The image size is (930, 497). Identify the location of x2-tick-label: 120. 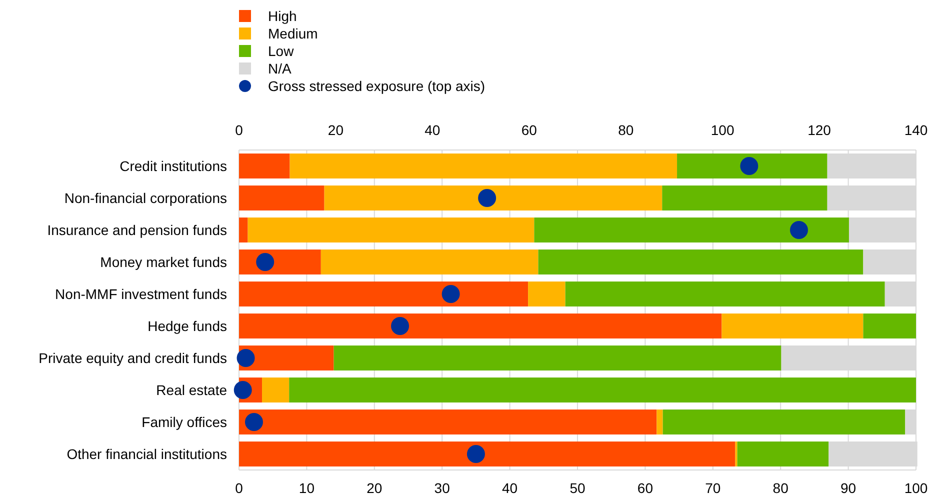
(820, 130).